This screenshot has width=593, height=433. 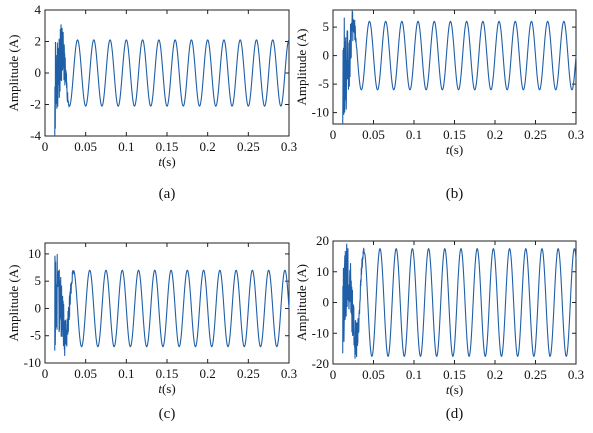 I want to click on y-tick-label: 4, so click(x=38, y=9).